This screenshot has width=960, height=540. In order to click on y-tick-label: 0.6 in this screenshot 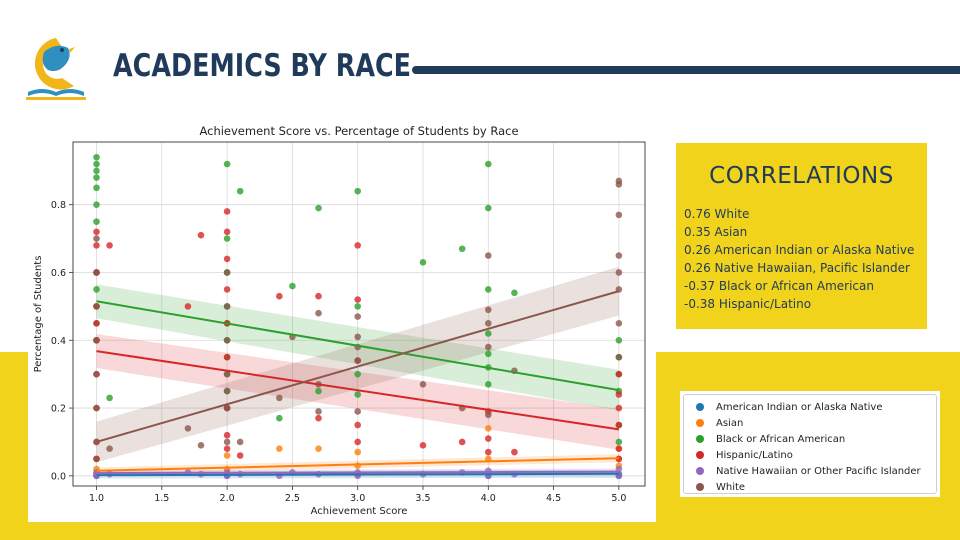, I will do `click(58, 273)`.